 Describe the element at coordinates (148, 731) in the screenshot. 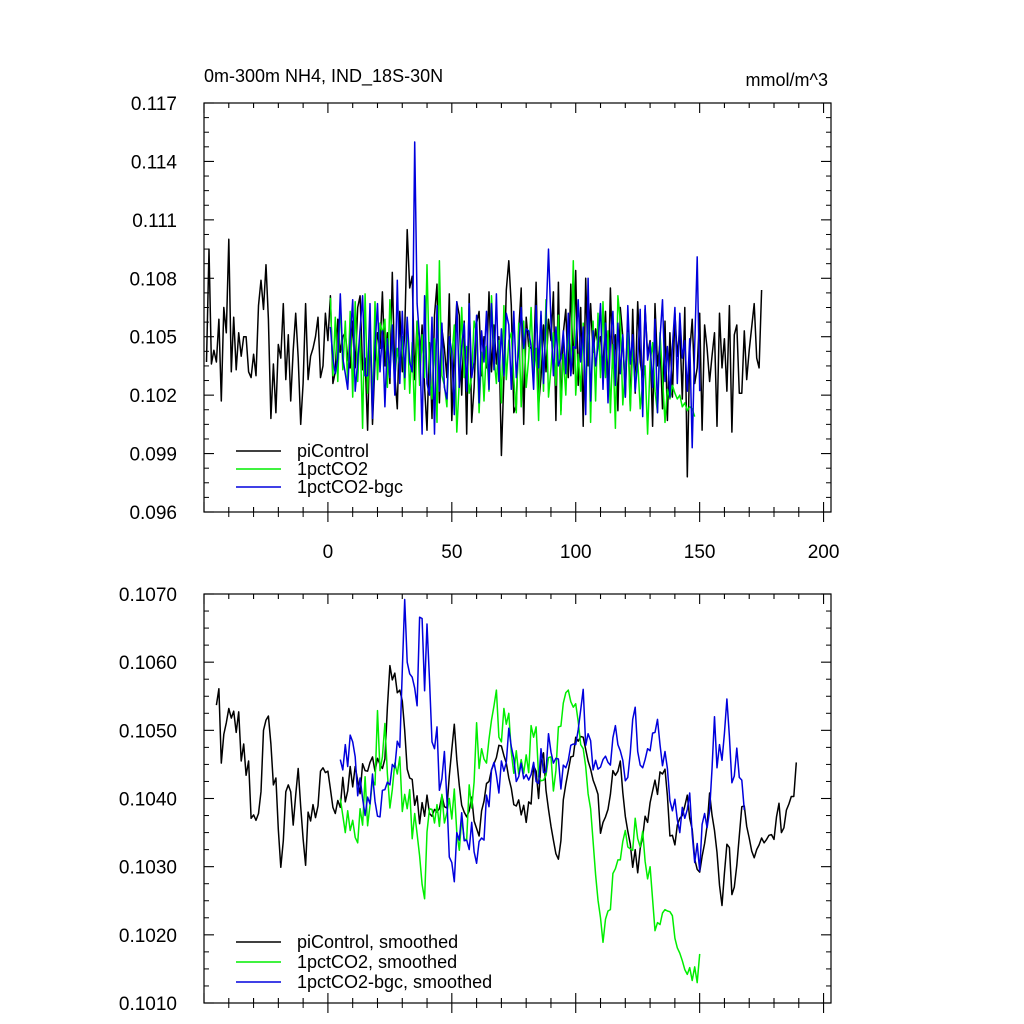

I see `y-tick-label: 0.1050` at that location.